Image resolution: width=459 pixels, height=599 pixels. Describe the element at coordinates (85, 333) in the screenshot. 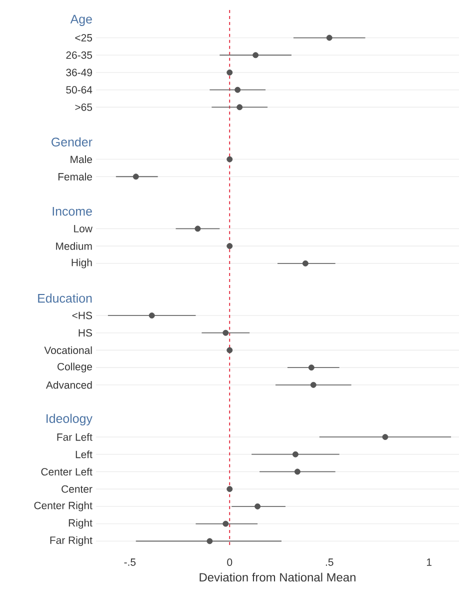

I see `y-tick-label: HS` at that location.